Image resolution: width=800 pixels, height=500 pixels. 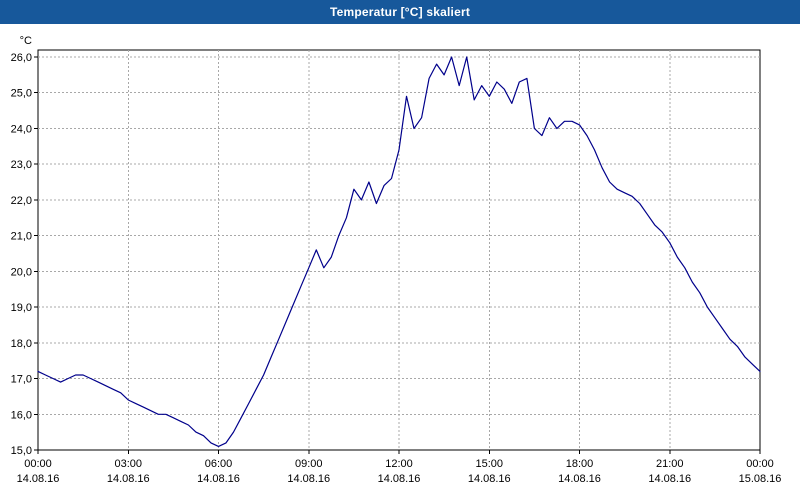 What do you see at coordinates (399, 464) in the screenshot?
I see `x-tick-time-label: 12:00` at bounding box center [399, 464].